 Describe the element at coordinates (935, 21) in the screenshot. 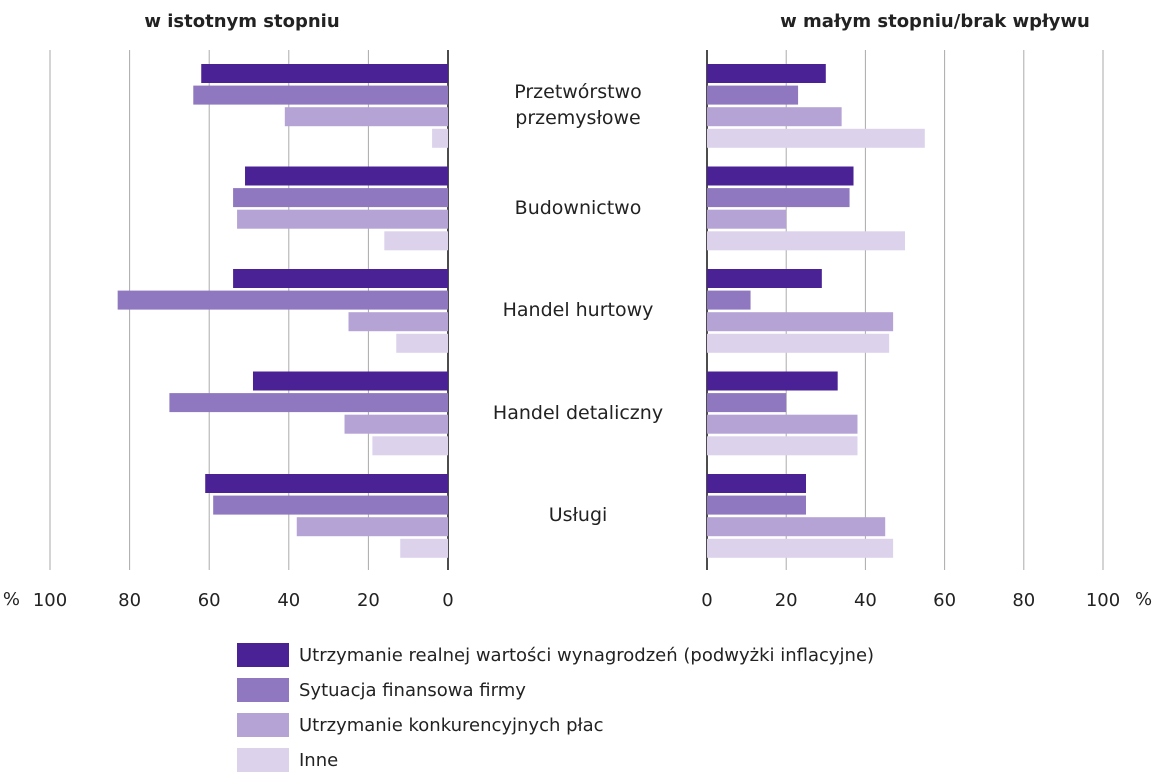

I see `panel-title: w małym stopniu/brak wpływu` at that location.